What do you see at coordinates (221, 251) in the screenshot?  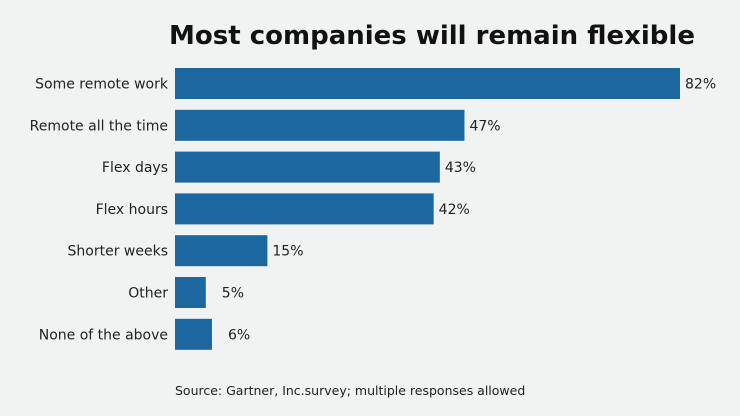 I see `bar-shorter-weeks` at bounding box center [221, 251].